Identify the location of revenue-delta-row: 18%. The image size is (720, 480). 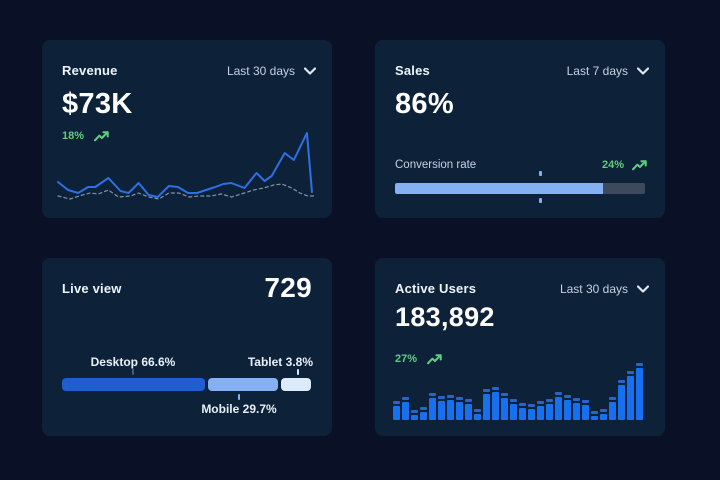
(85, 136).